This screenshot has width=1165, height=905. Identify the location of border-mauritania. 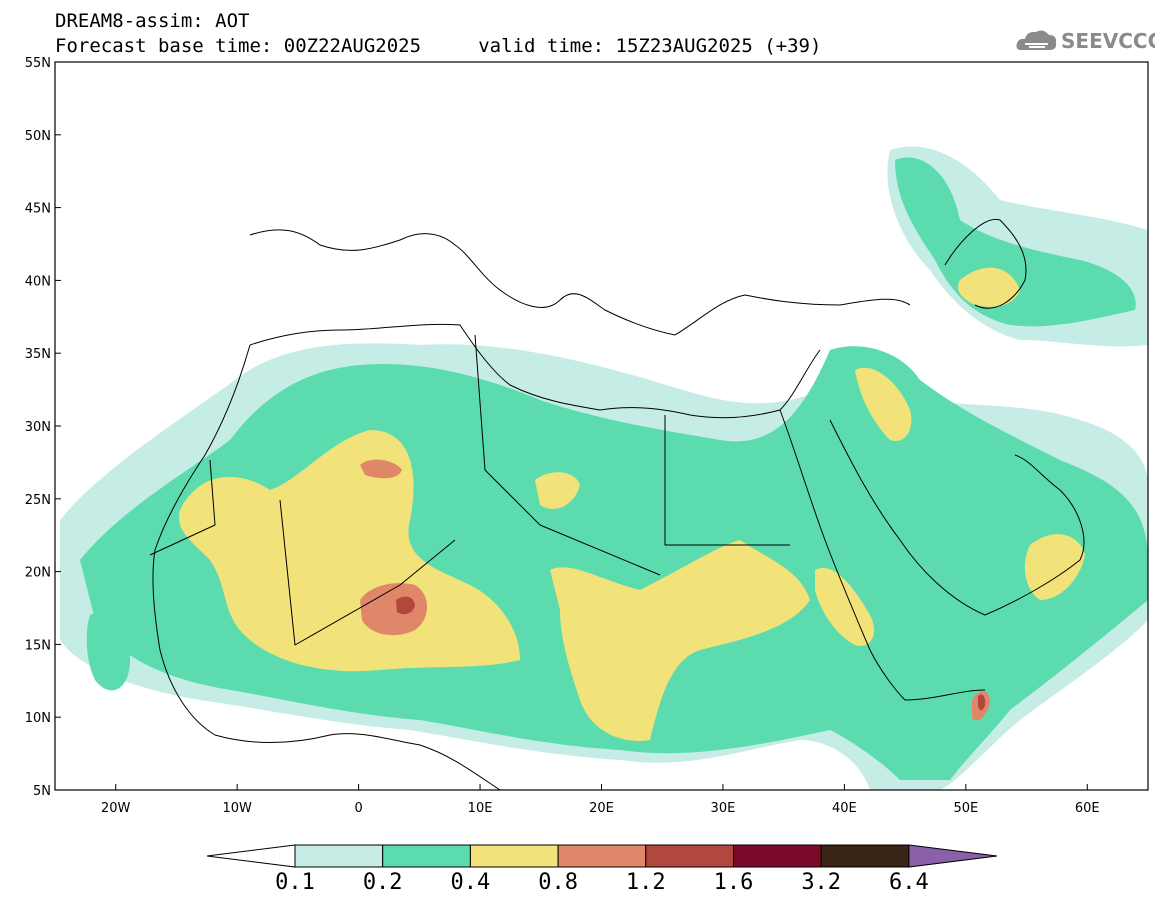
(182, 507).